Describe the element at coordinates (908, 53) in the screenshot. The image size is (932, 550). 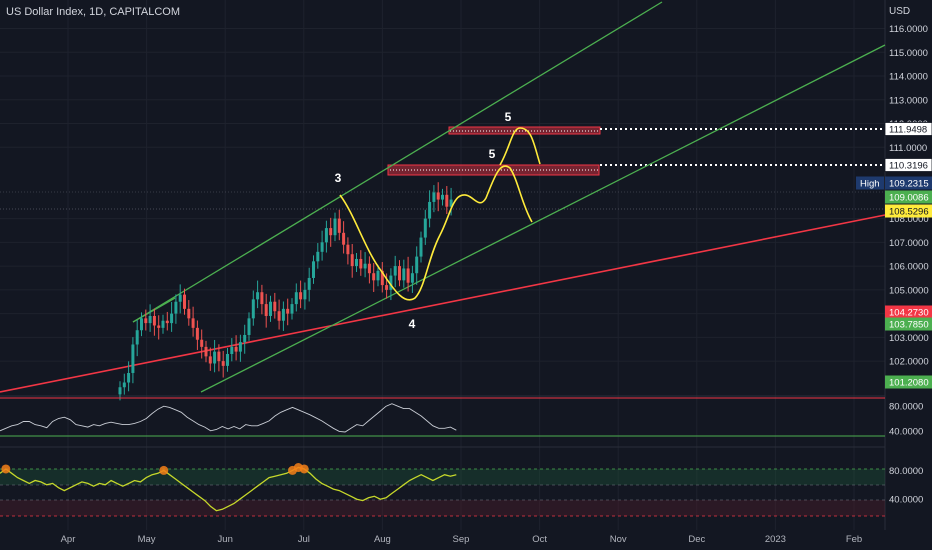
I see `price-tick-label: 115.0000` at that location.